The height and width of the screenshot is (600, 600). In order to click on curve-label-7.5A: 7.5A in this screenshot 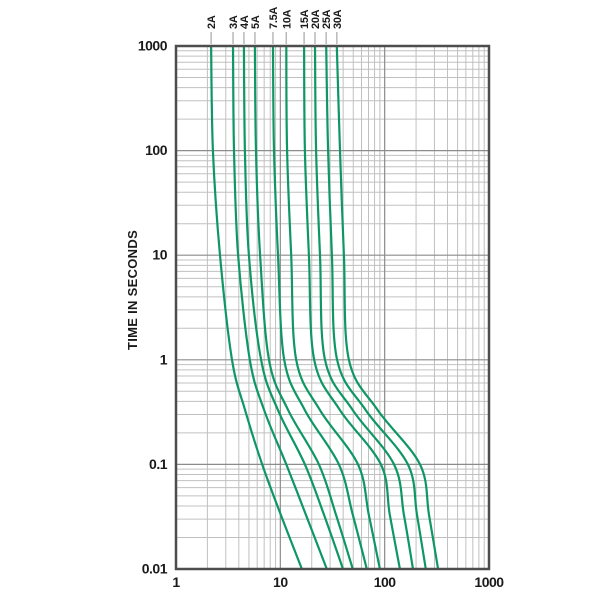, I will do `click(274, 18)`.